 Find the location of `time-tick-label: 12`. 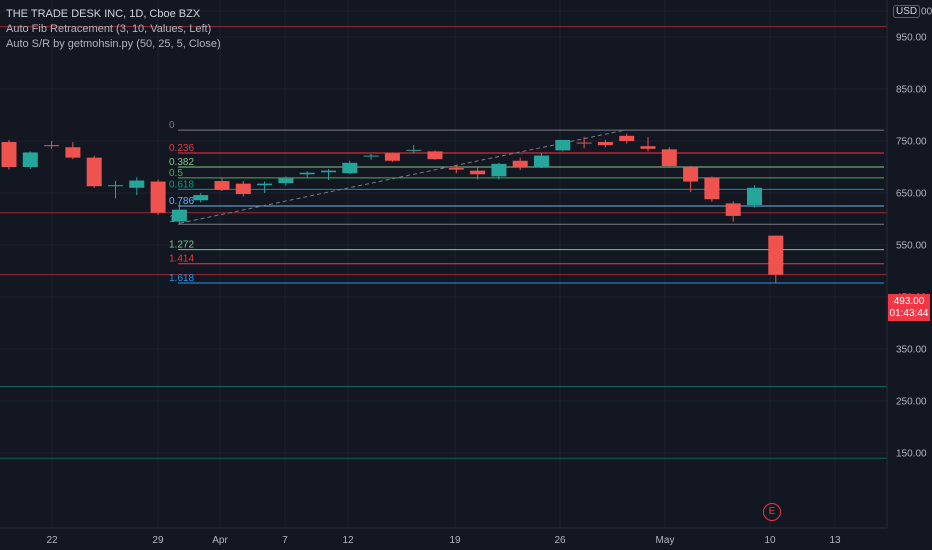

time-tick-label: 12 is located at coordinates (348, 540).